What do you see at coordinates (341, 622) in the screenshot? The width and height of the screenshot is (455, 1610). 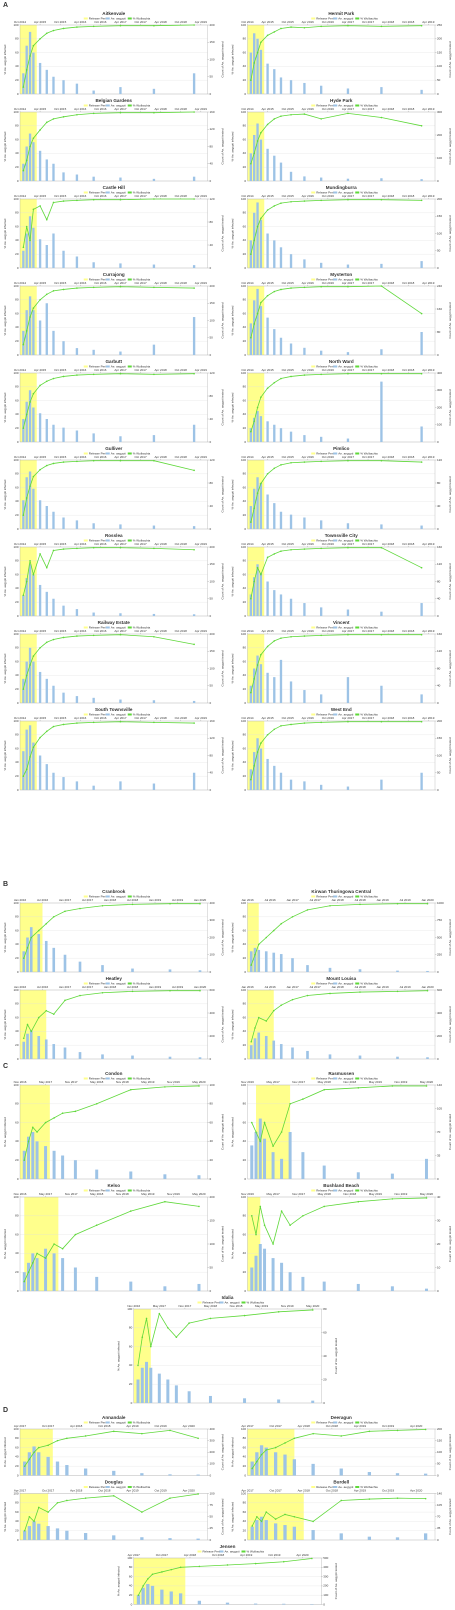 I see `chart-title: Vincent` at bounding box center [341, 622].